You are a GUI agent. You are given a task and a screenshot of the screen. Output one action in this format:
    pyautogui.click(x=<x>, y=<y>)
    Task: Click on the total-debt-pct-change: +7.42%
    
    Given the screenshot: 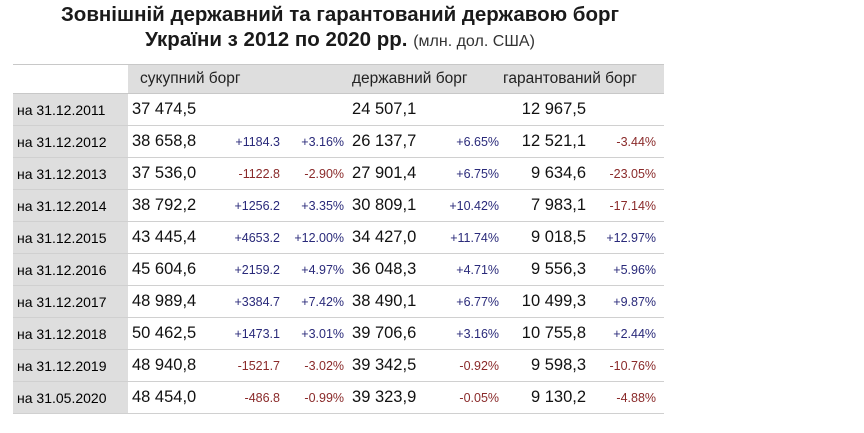 What is the action you would take?
    pyautogui.click(x=323, y=301)
    